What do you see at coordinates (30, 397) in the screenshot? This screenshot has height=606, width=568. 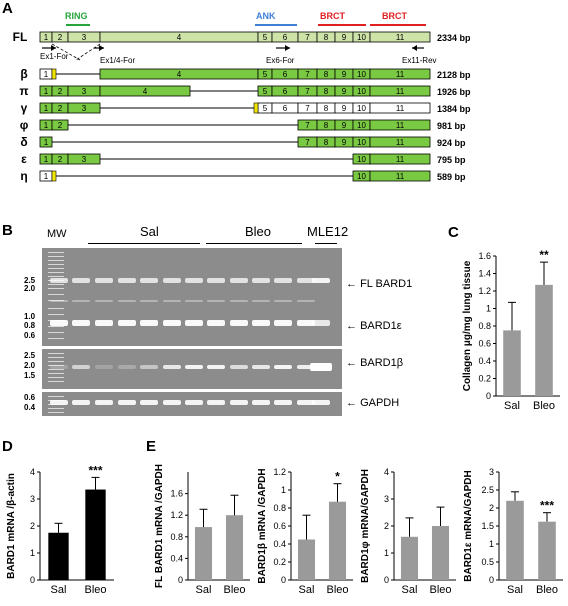 I see `ladder-bot-0: 0.6` at bounding box center [30, 397].